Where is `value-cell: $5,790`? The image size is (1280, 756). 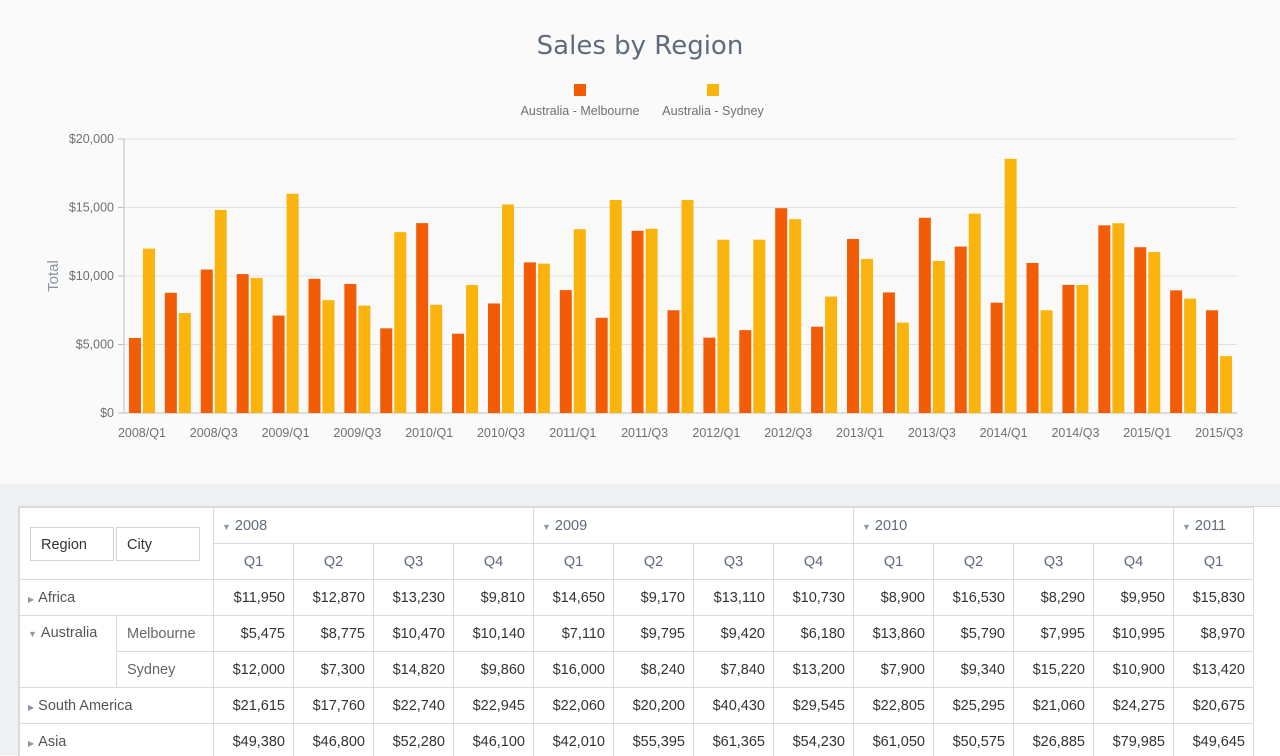
value-cell: $5,790 is located at coordinates (974, 634).